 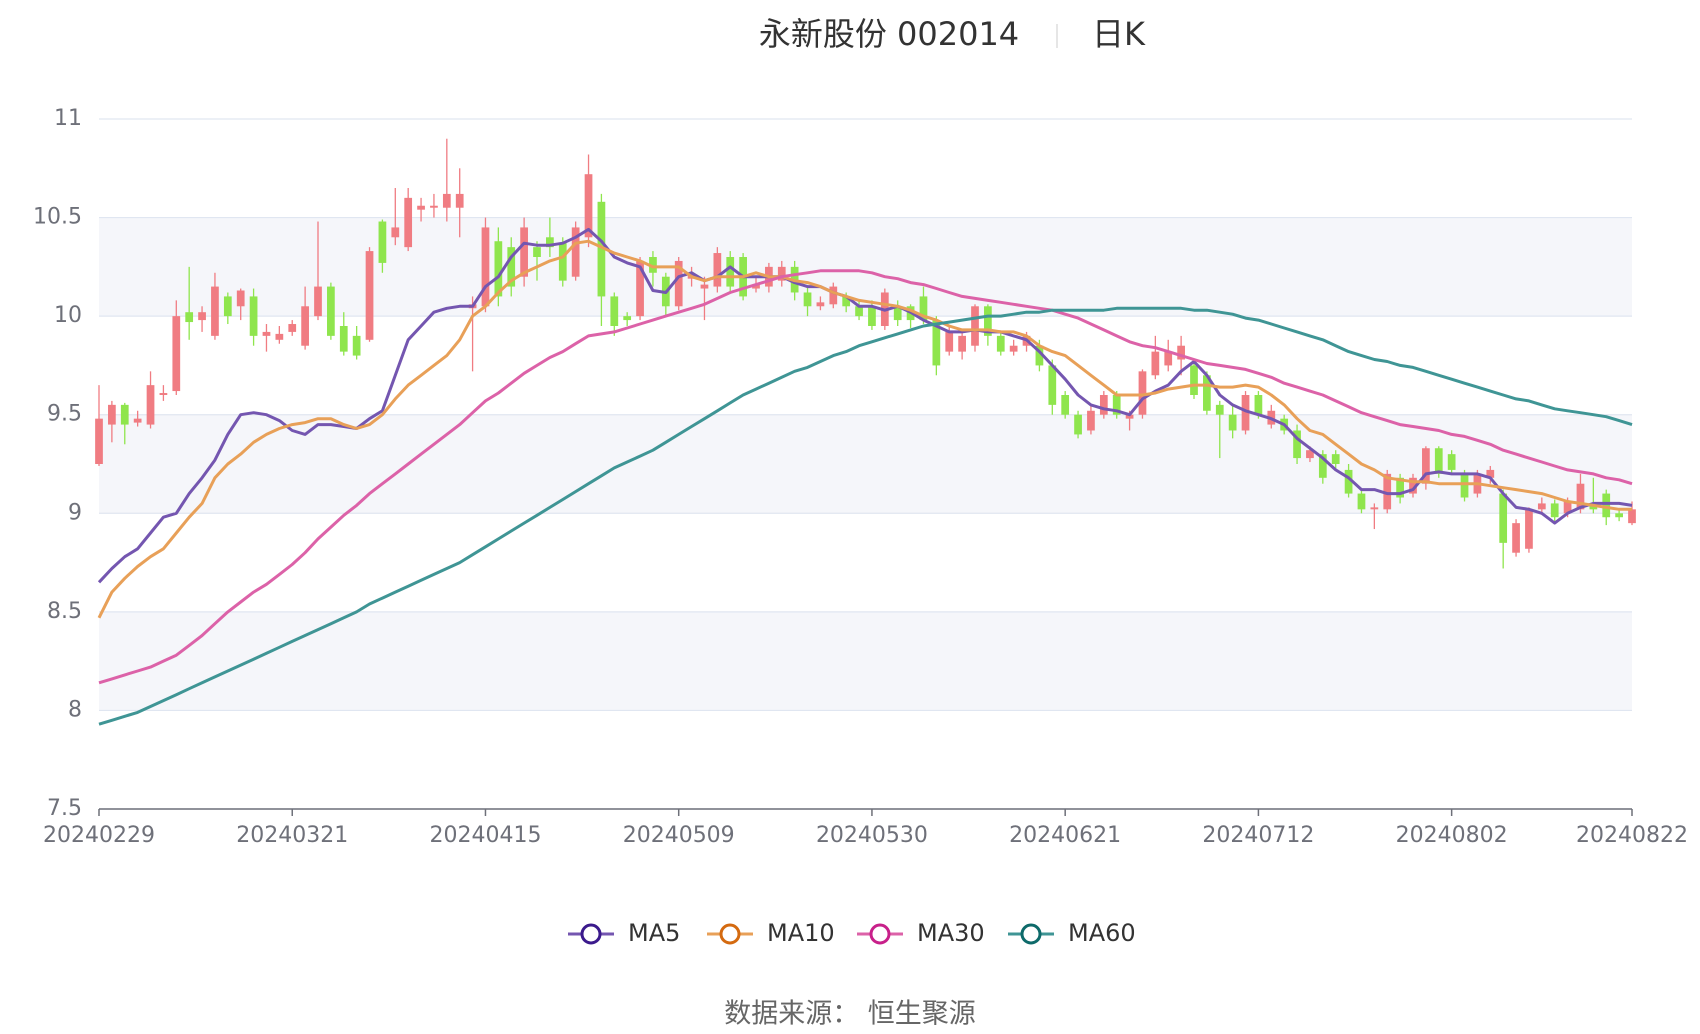 What do you see at coordinates (292, 835) in the screenshot?
I see `x-tick-label: 20240321` at bounding box center [292, 835].